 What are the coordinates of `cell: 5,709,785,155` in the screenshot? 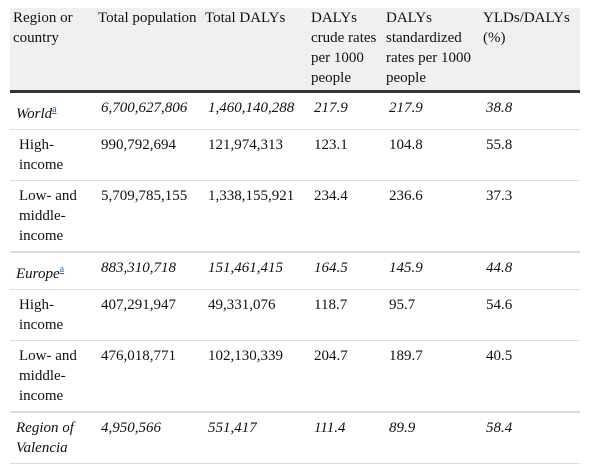 It's located at (148, 216).